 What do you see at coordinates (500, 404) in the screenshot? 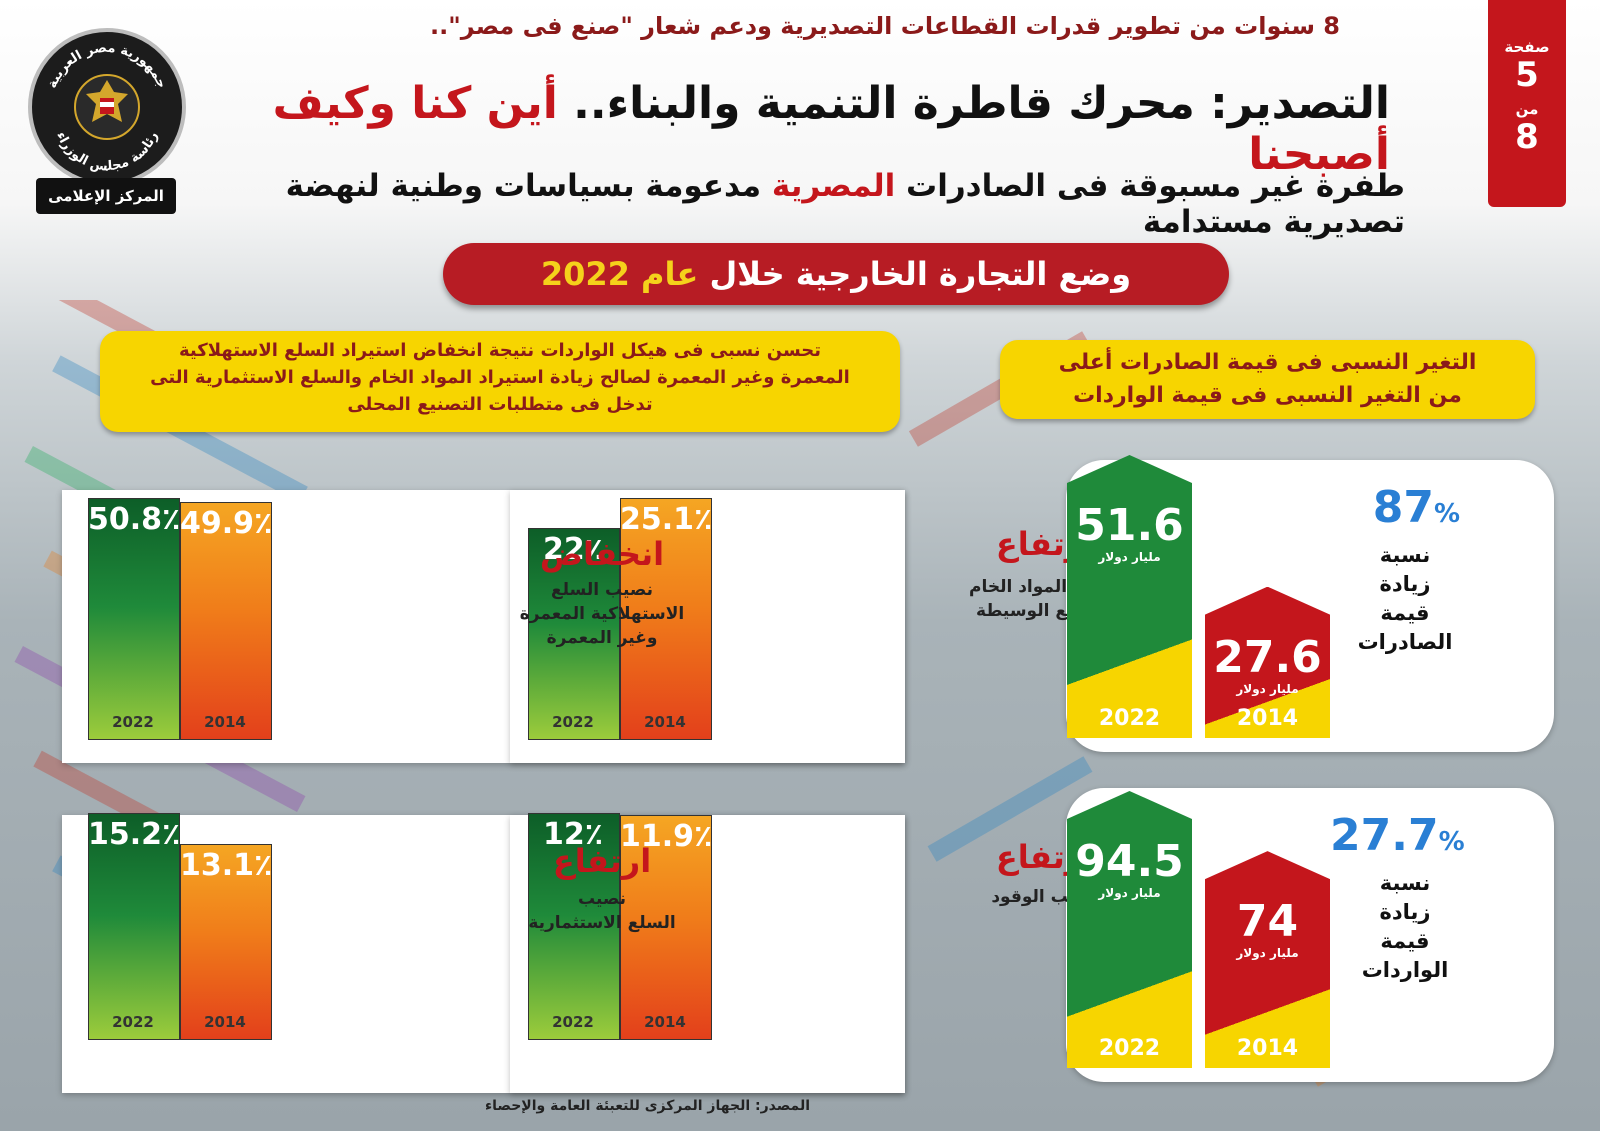
I see `note-line-3: تدخل فى متطلبات التصنيع المحلى` at bounding box center [500, 404].